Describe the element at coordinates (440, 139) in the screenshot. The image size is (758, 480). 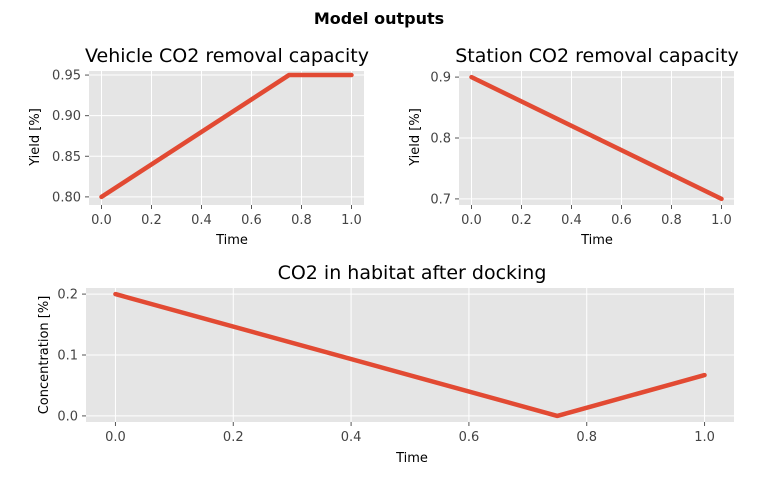
I see `station-capacity-ytick-label: 0.8` at that location.